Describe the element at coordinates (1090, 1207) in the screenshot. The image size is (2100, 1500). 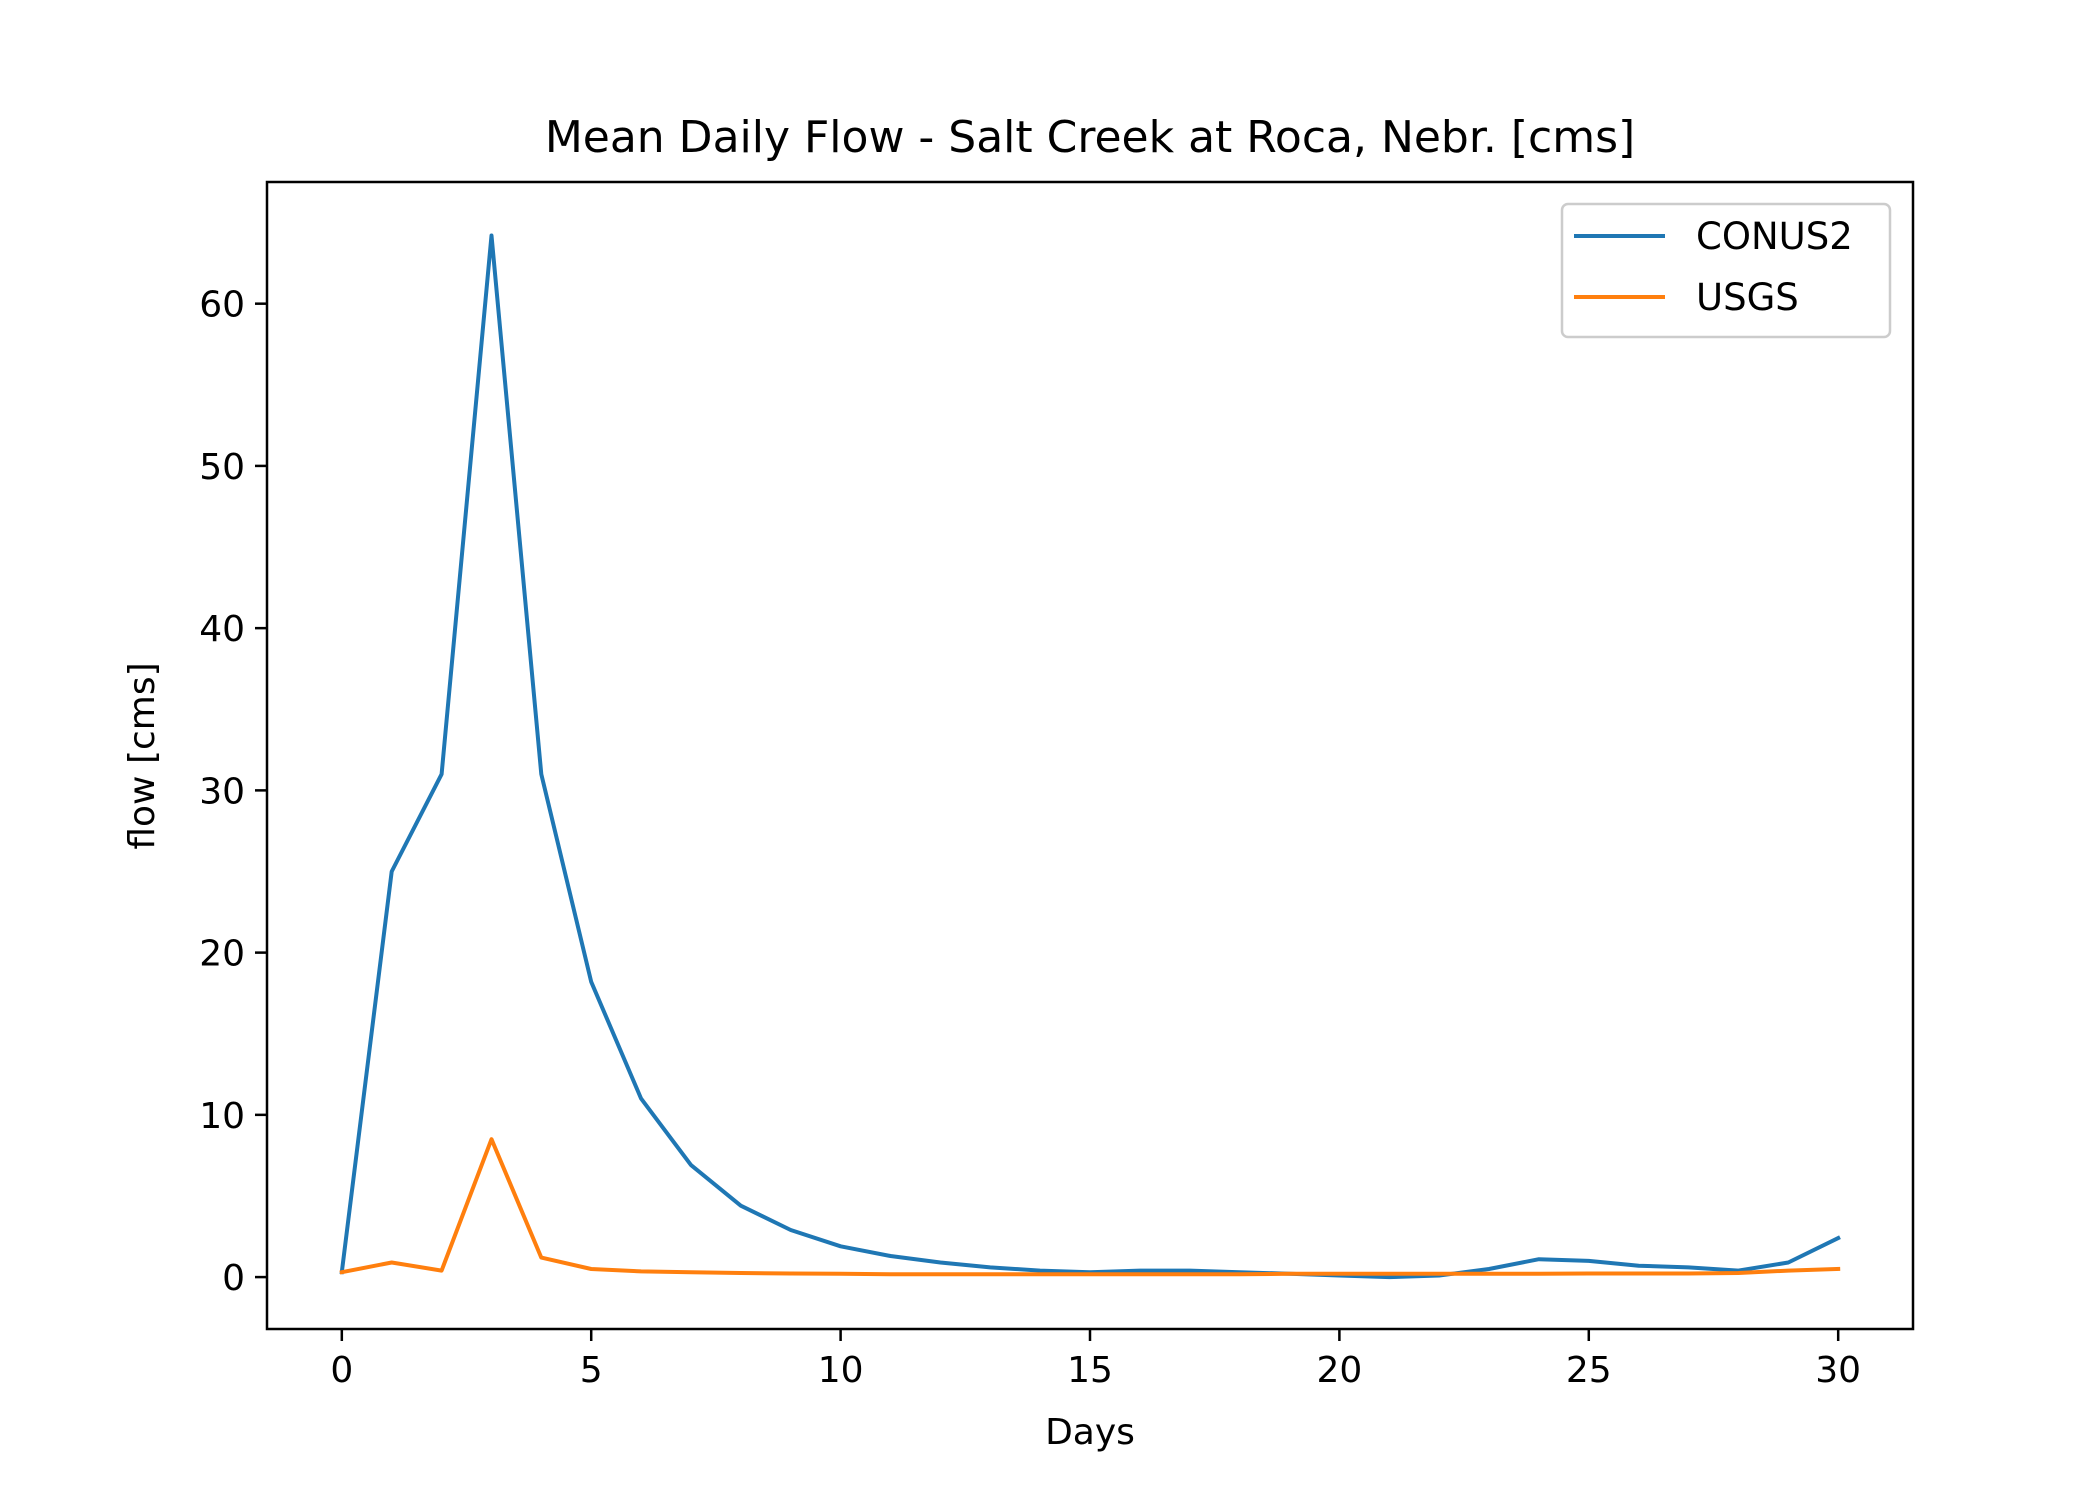
I see `series-line-usgs` at that location.